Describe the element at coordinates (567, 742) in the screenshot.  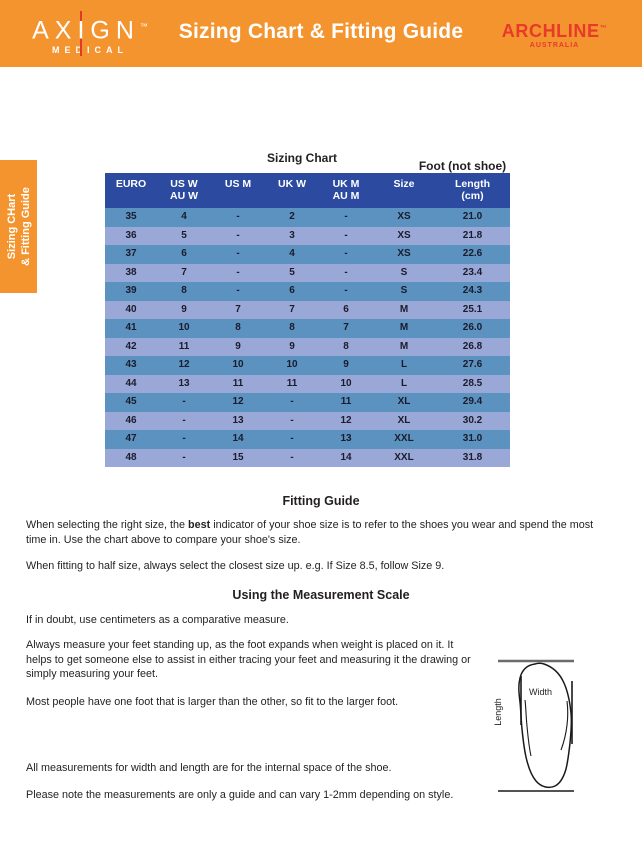
I see `foot-measurement-diagram: Width Length` at that location.